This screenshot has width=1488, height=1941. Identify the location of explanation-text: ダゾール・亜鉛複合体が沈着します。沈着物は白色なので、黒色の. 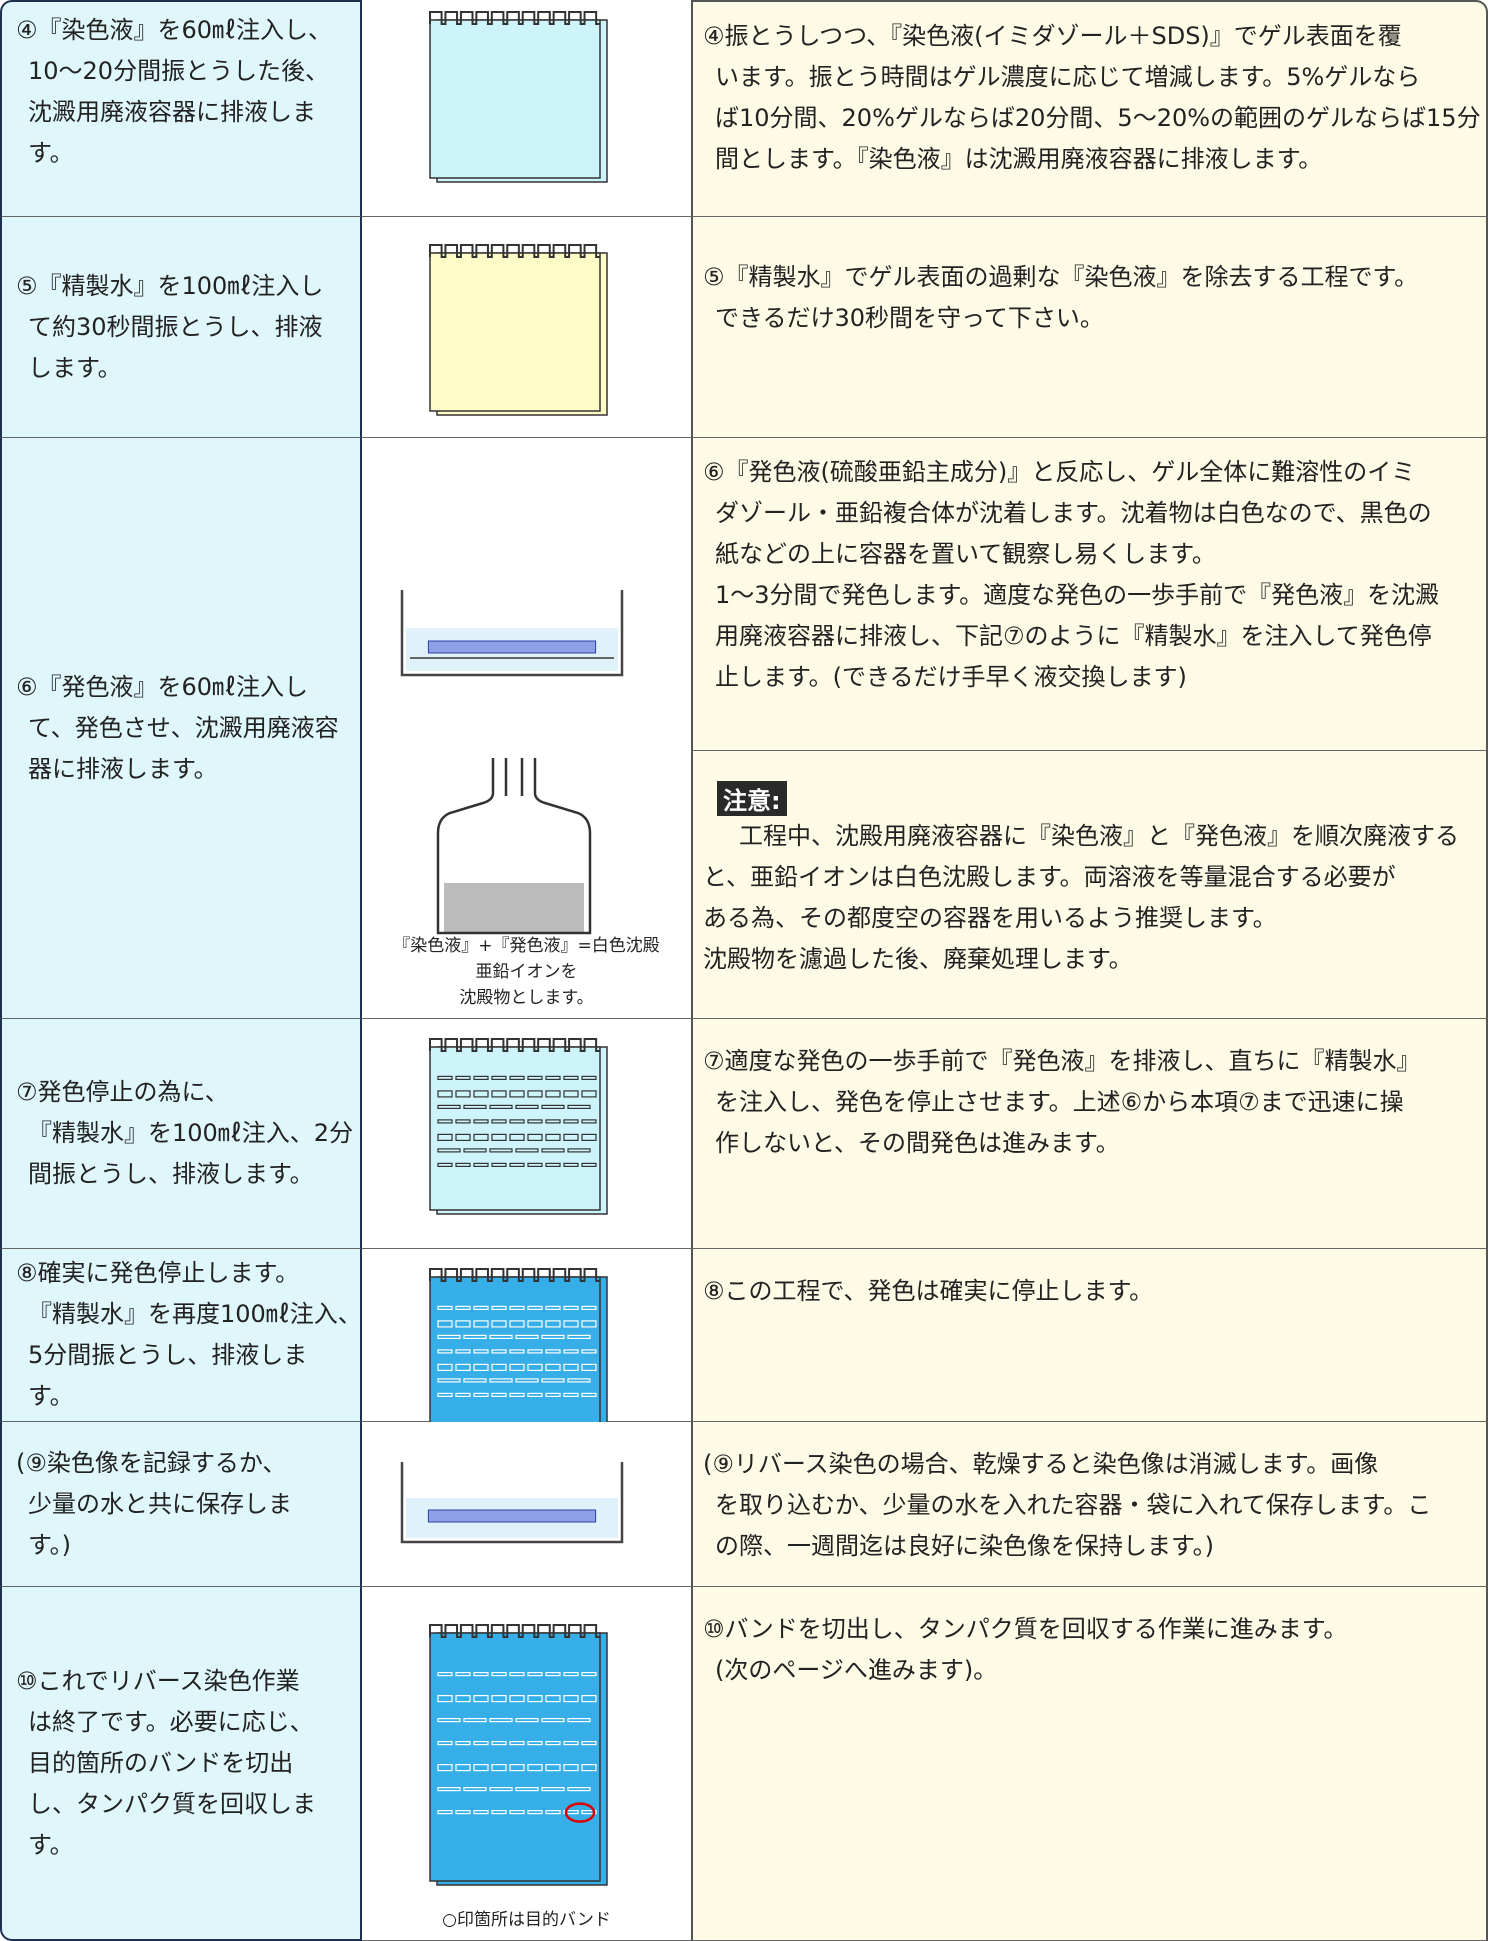
(1073, 513).